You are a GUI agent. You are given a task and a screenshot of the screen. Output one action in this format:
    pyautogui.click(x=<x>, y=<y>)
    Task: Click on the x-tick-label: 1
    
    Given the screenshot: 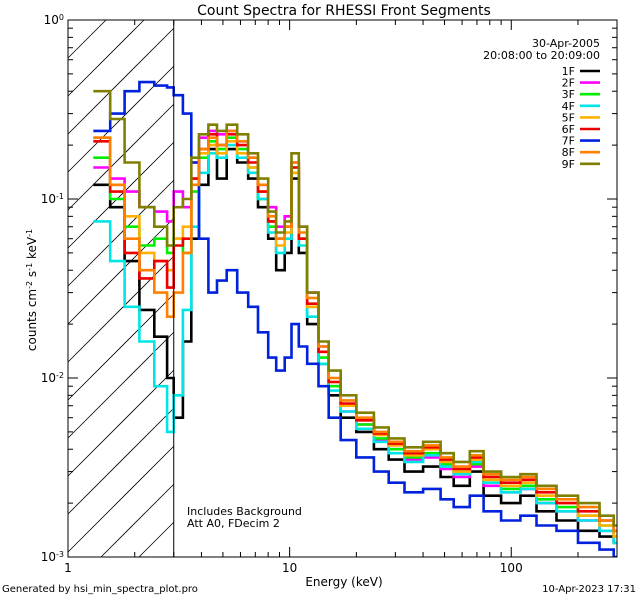 What is the action you would take?
    pyautogui.click(x=68, y=568)
    